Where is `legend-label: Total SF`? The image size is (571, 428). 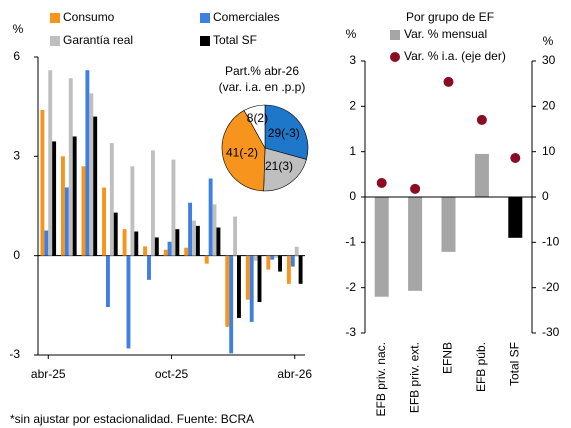 legend-label: Total SF is located at coordinates (235, 40).